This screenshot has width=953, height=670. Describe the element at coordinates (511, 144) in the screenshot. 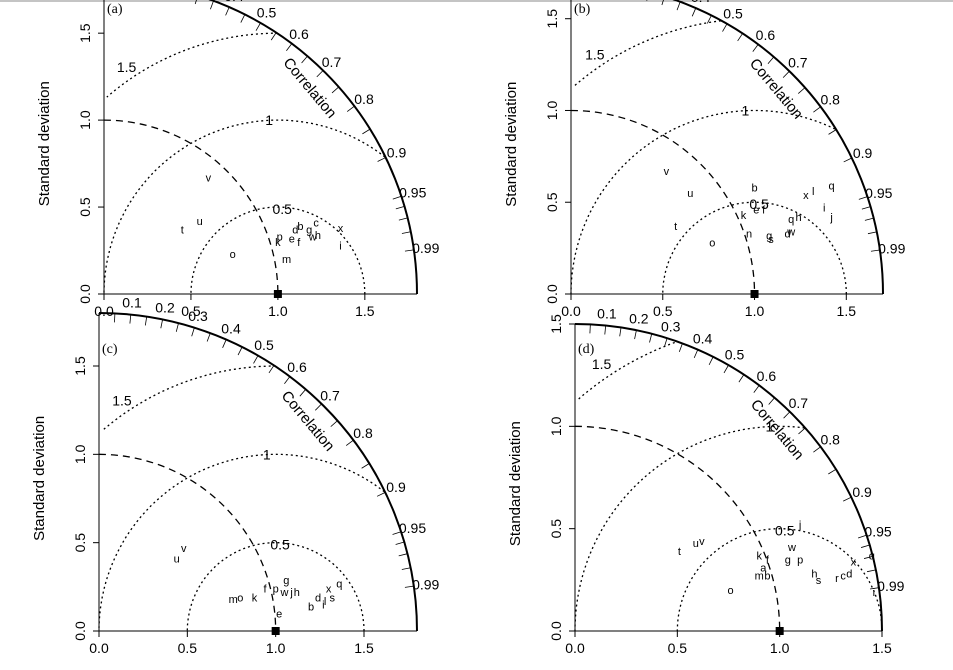

I see `y-axis-title: Standard deviation` at that location.